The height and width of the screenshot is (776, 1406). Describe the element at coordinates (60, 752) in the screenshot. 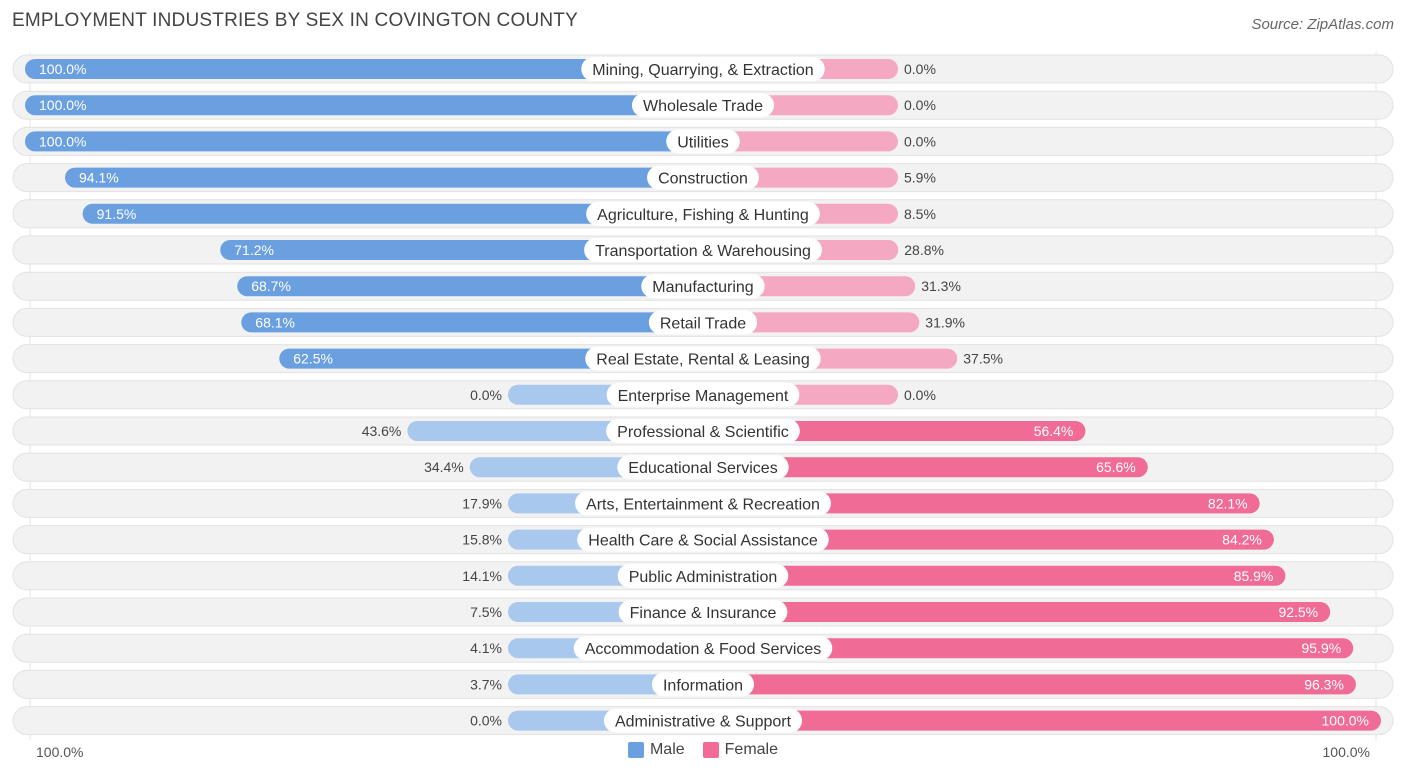

I see `axis-left-label: 100.0%` at that location.